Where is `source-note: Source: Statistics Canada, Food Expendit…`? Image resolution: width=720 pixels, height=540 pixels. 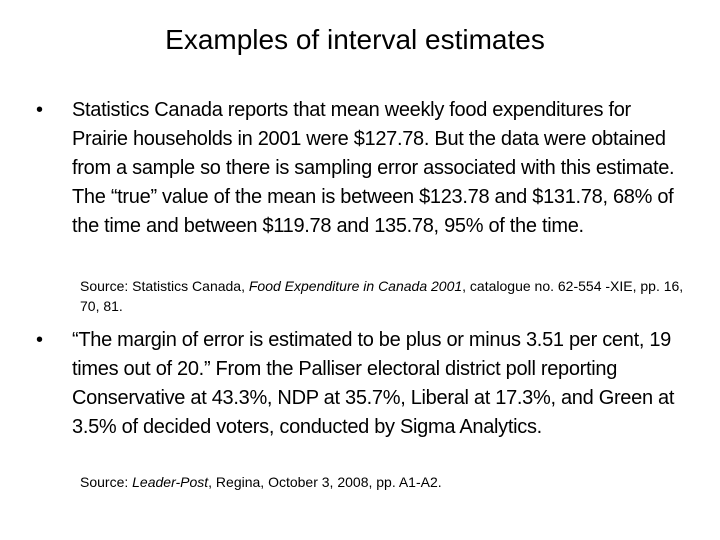
source-note: Source: Statistics Canada, Food Expendit… is located at coordinates (385, 296).